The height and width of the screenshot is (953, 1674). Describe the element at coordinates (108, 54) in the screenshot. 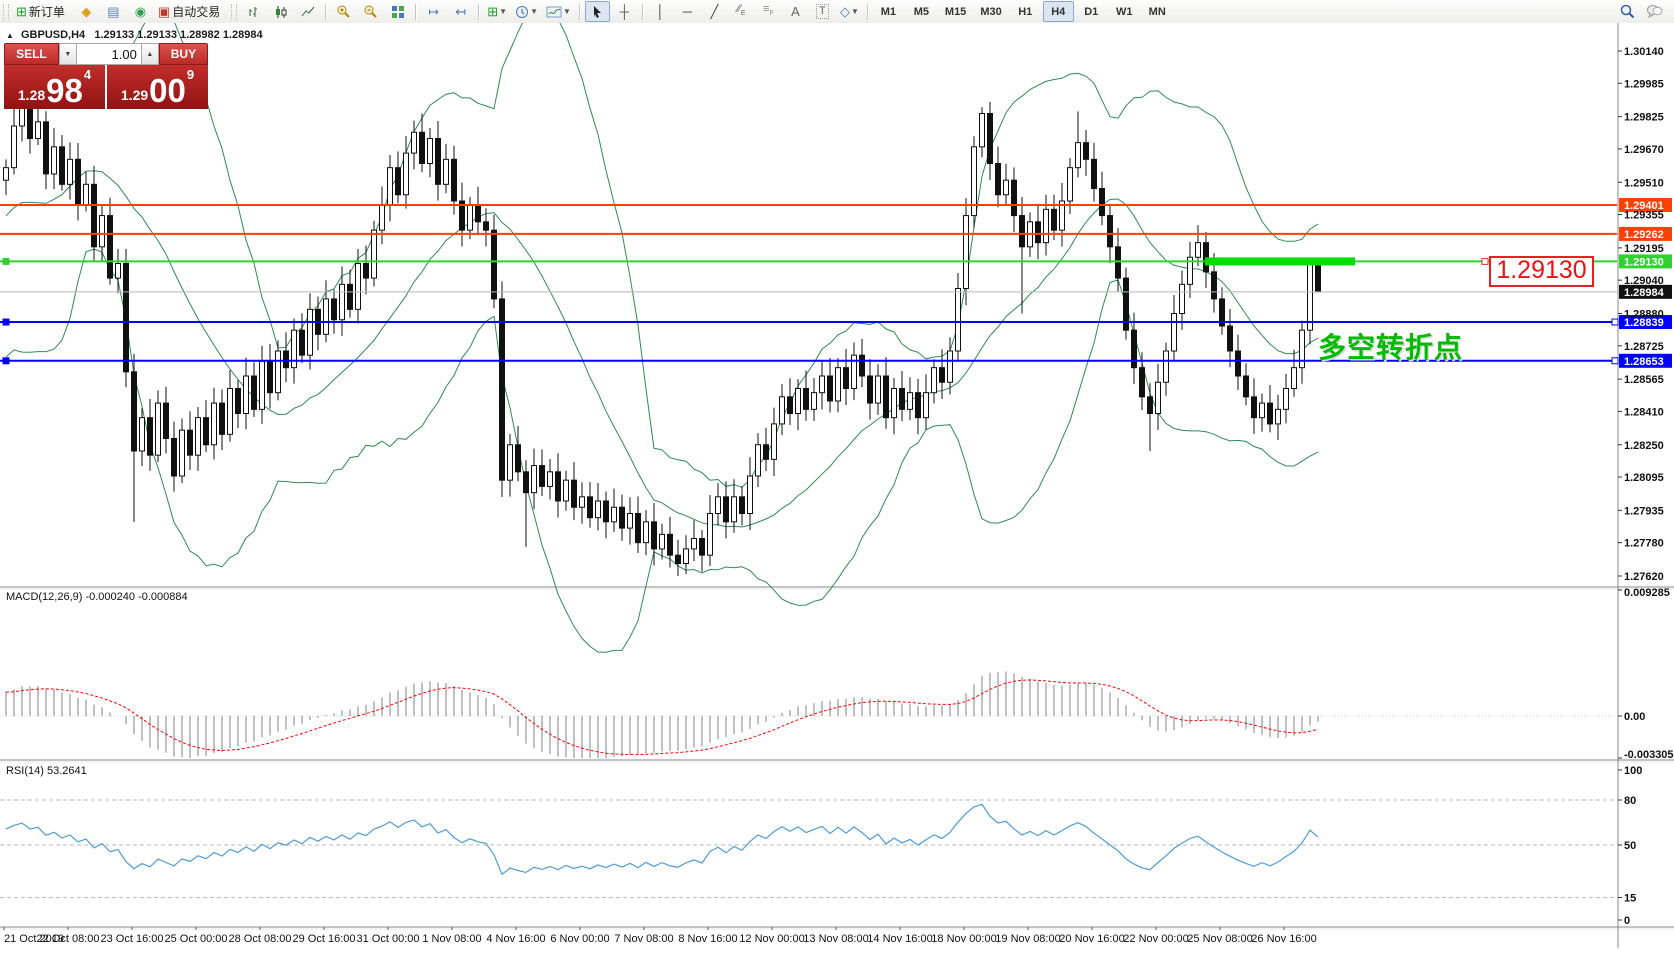

I see `volume-input` at that location.